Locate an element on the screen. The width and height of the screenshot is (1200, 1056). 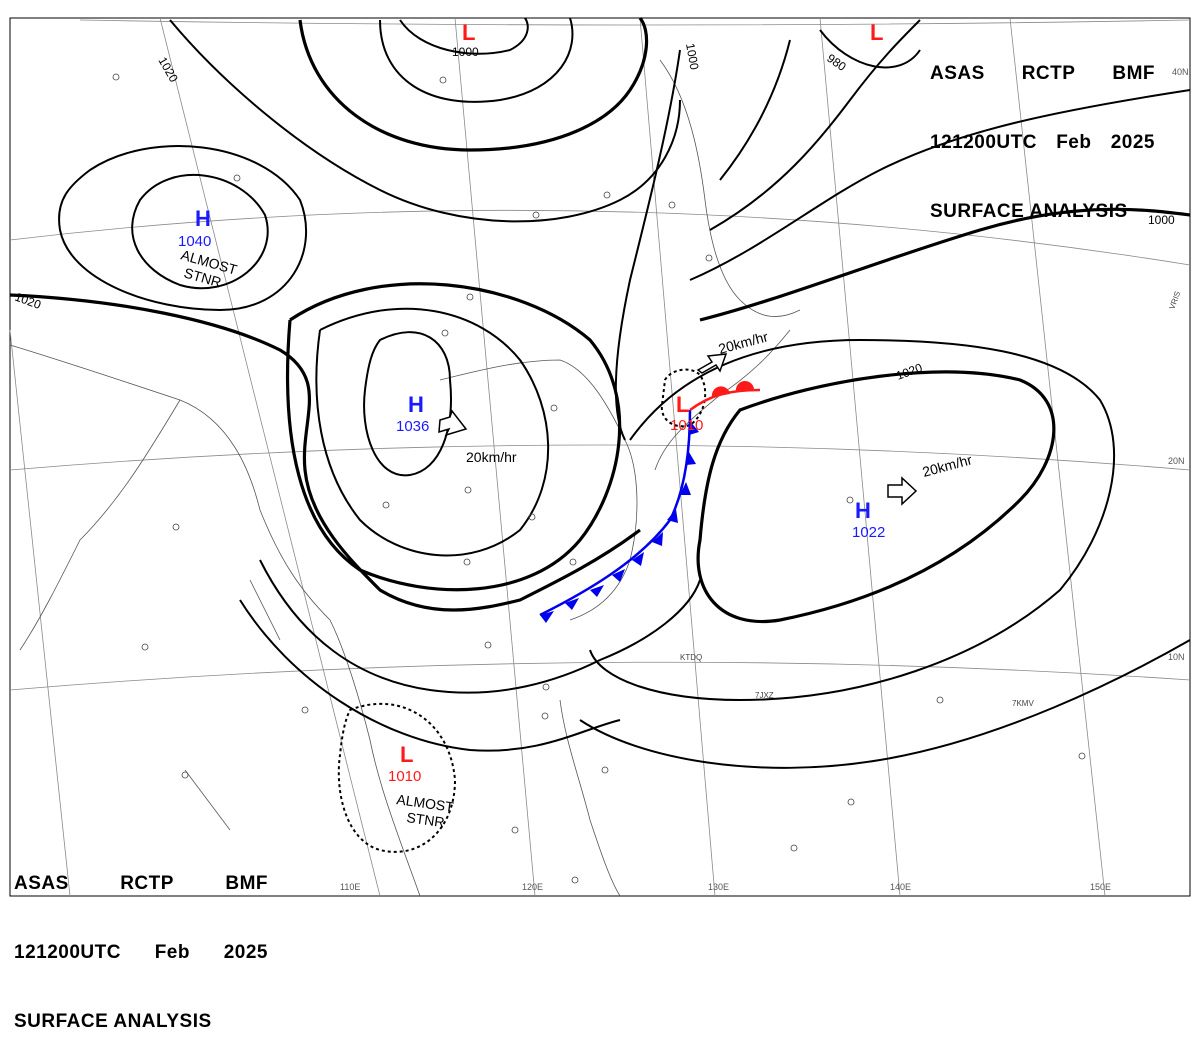
lat-label: 10N is located at coordinates (1176, 657).